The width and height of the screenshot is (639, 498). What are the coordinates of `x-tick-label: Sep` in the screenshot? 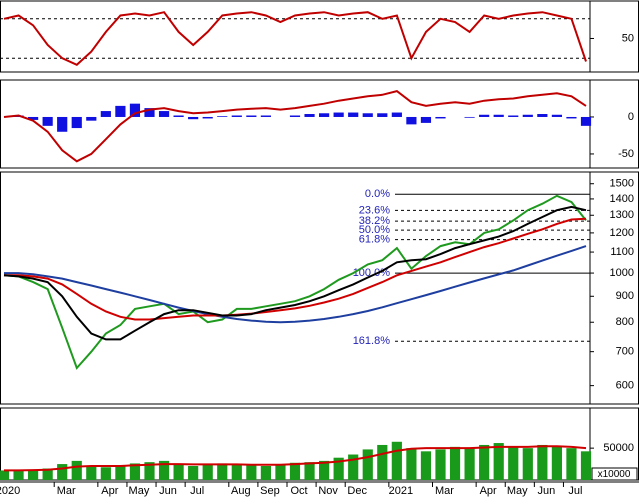 It's located at (270, 491).